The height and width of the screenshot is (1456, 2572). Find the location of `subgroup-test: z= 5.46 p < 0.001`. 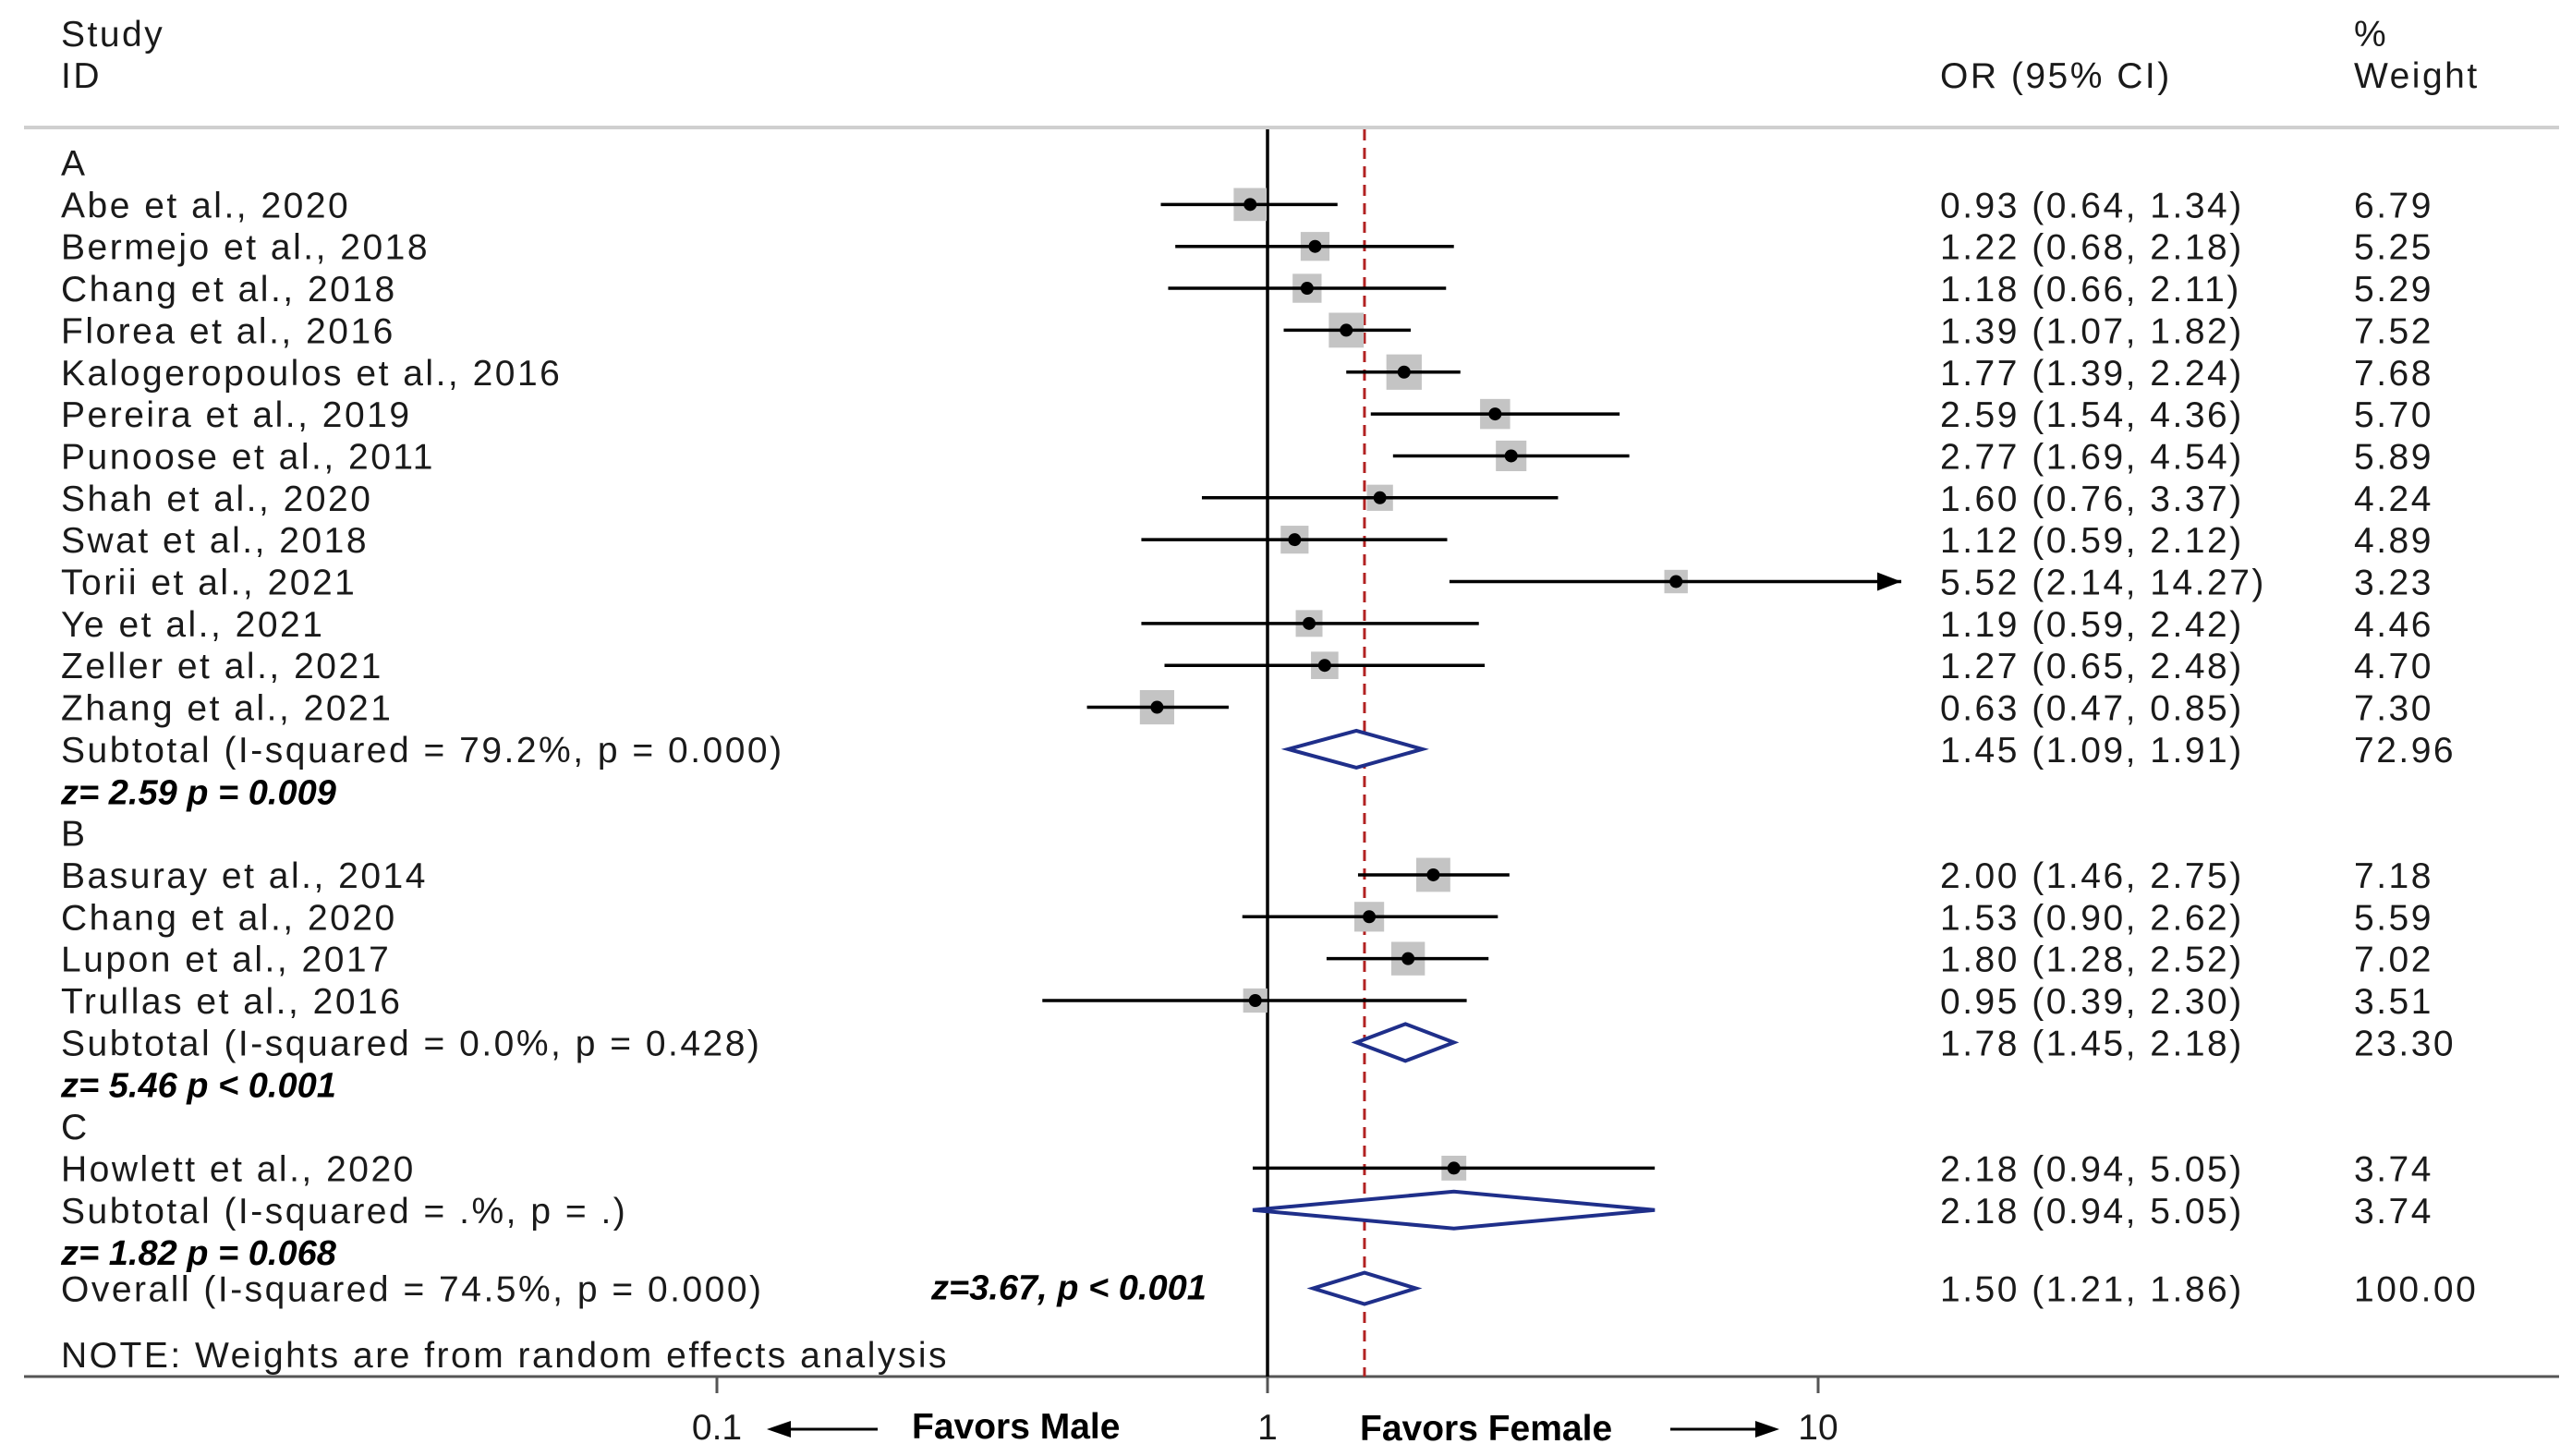

subgroup-test: z= 5.46 p < 0.001 is located at coordinates (198, 1086).